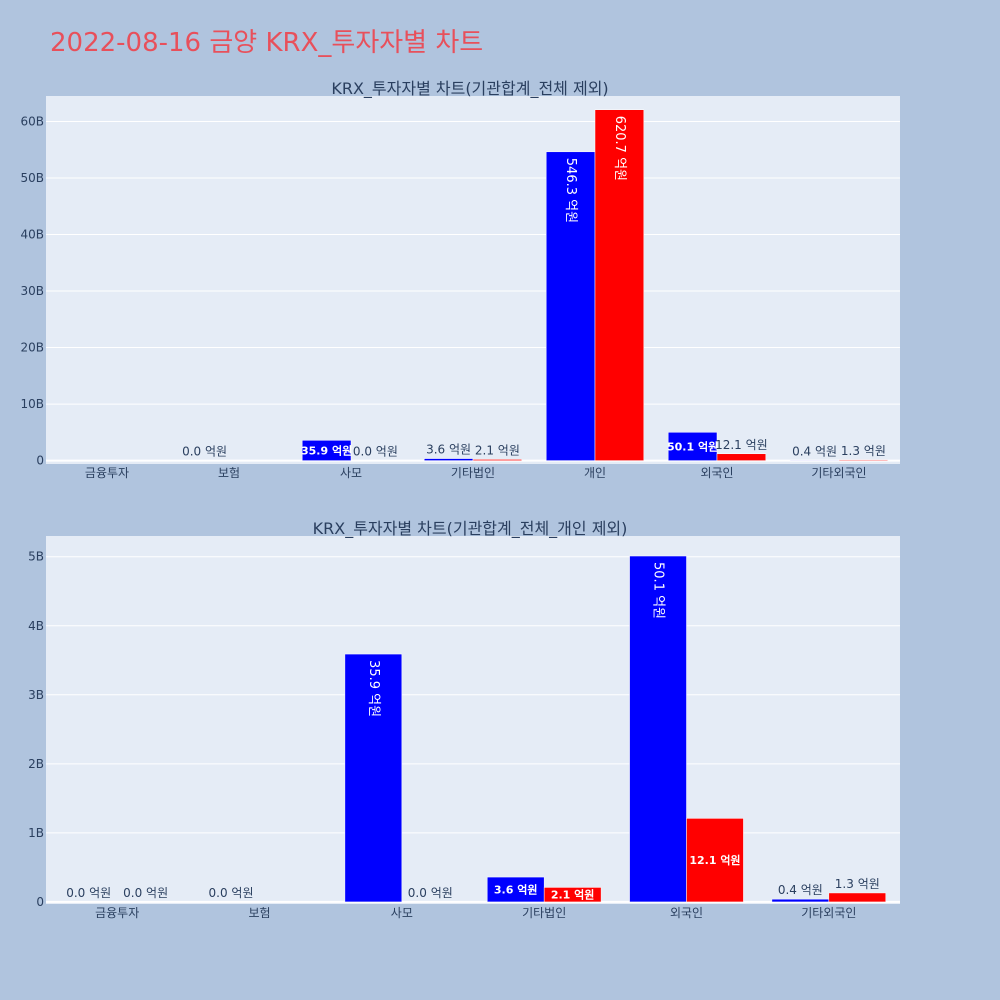 This screenshot has width=1000, height=1000. I want to click on bar-label: 620.7 억원, so click(619, 148).